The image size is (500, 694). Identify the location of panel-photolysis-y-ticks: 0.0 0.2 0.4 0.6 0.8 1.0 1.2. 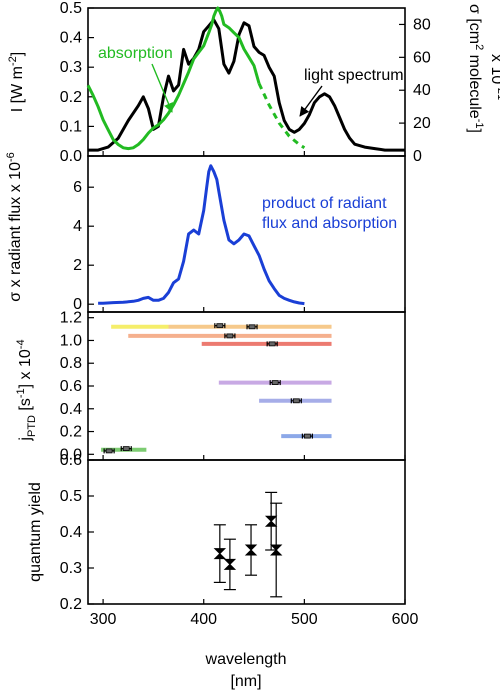
(77, 386).